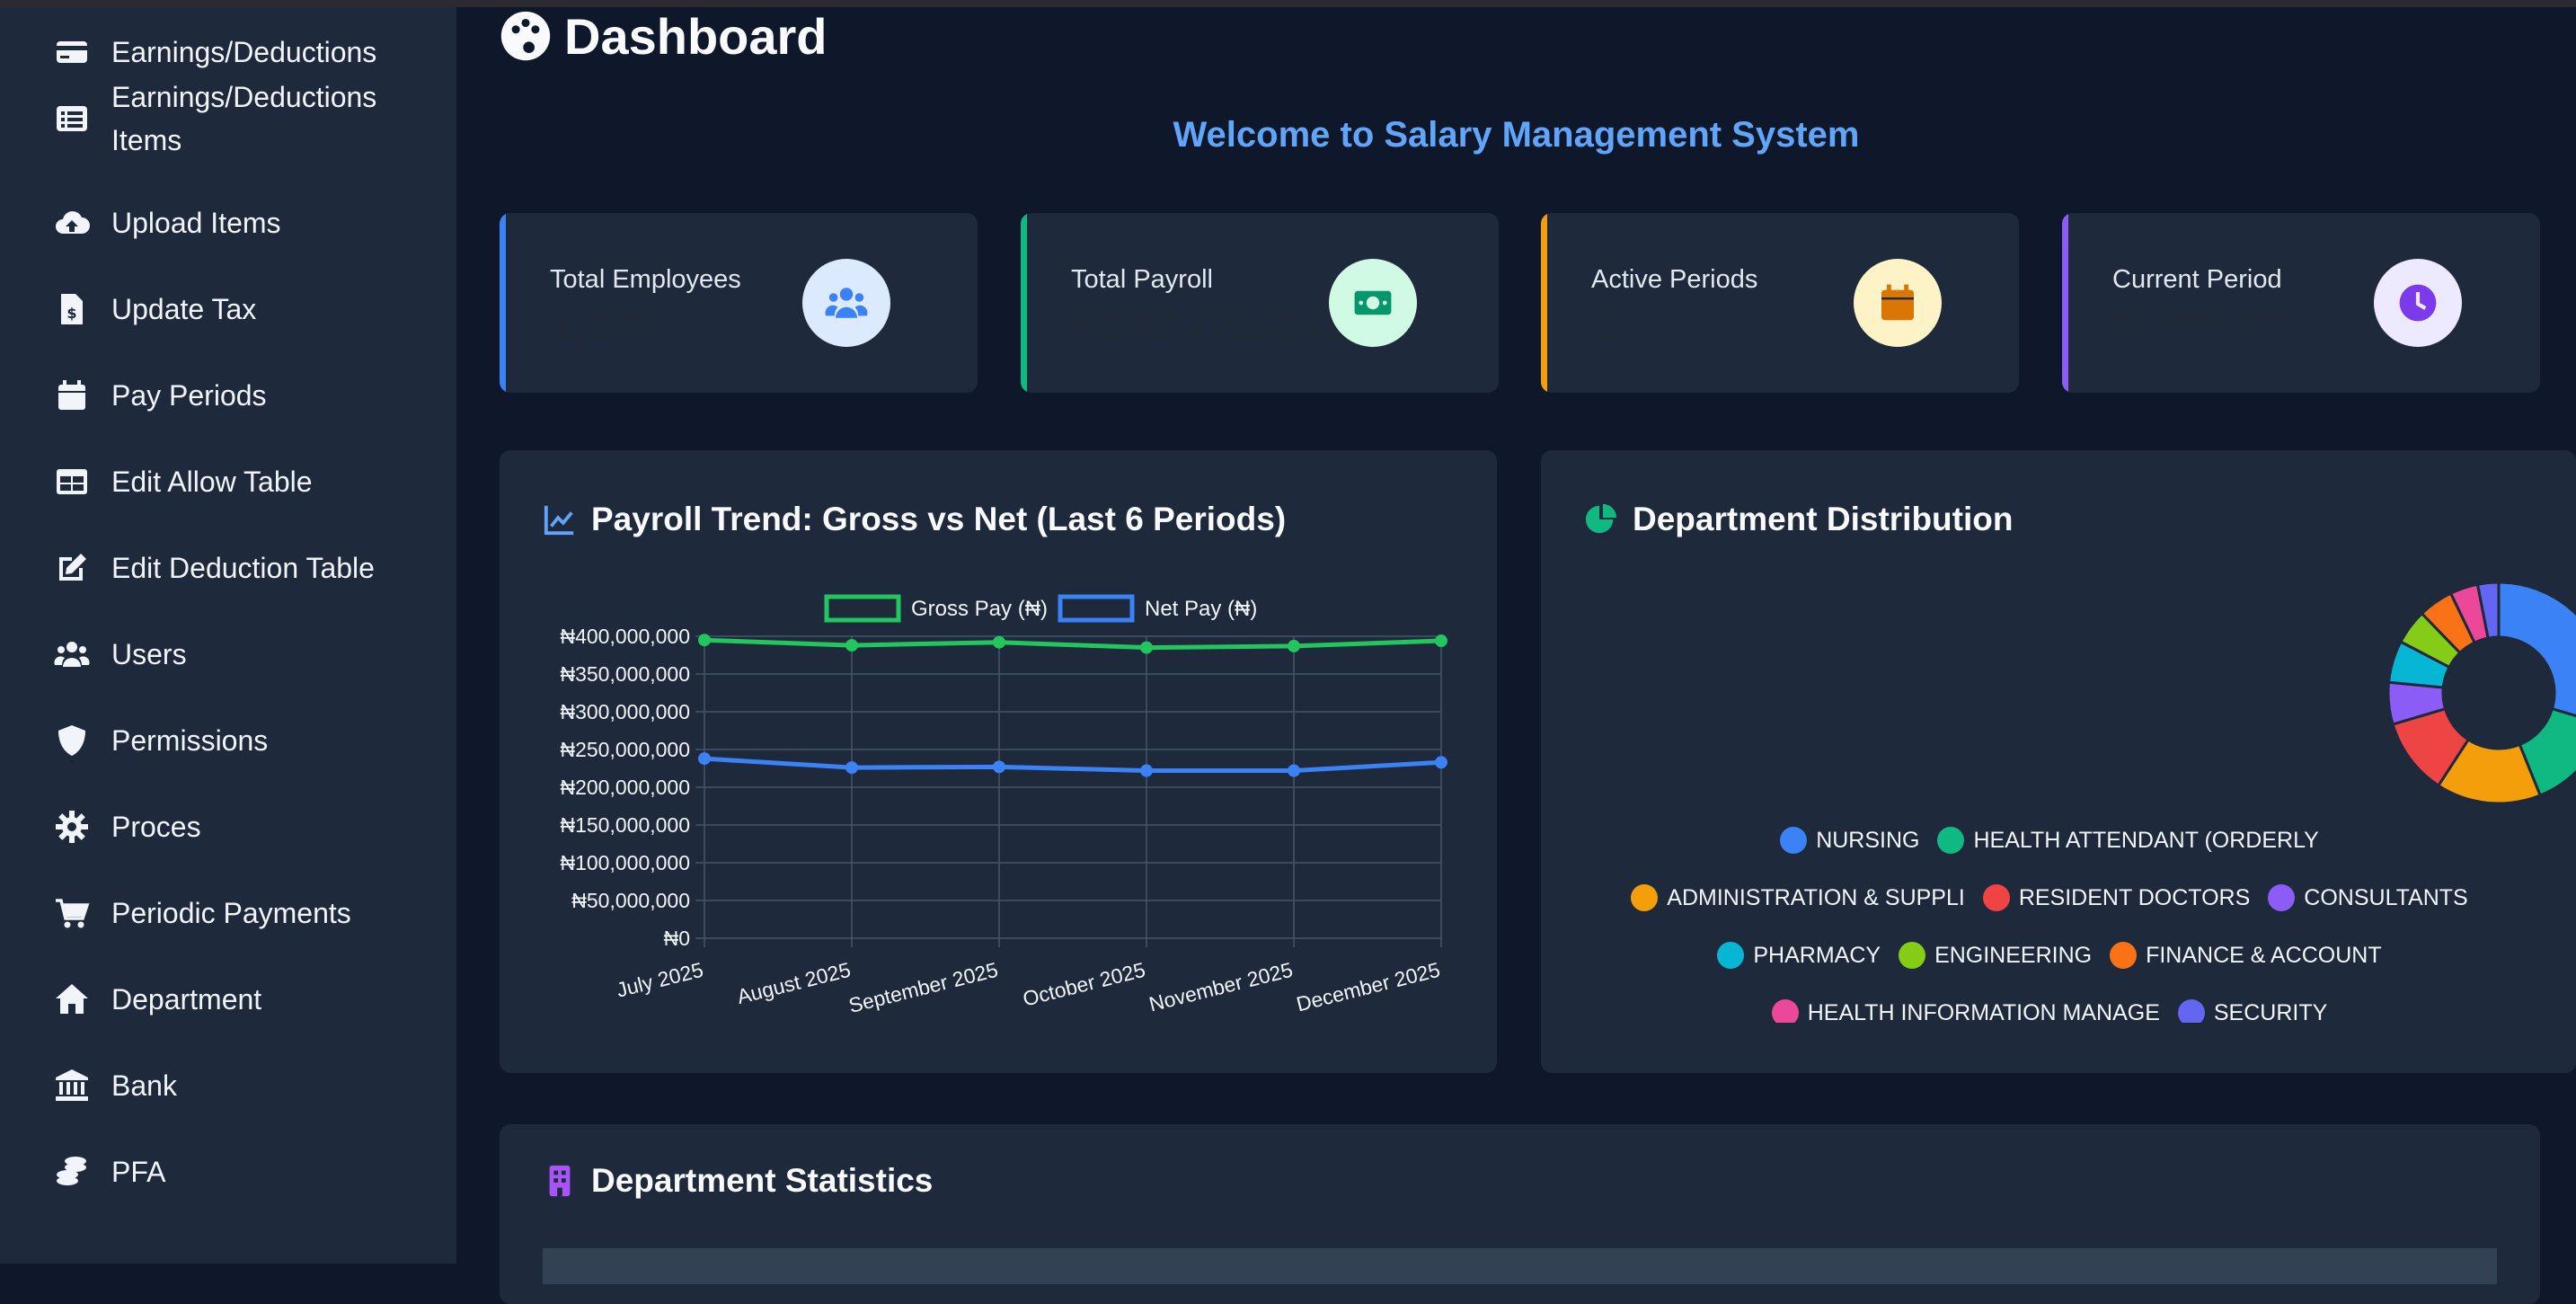  I want to click on card-value: ₦232,772,242, so click(1207, 326).